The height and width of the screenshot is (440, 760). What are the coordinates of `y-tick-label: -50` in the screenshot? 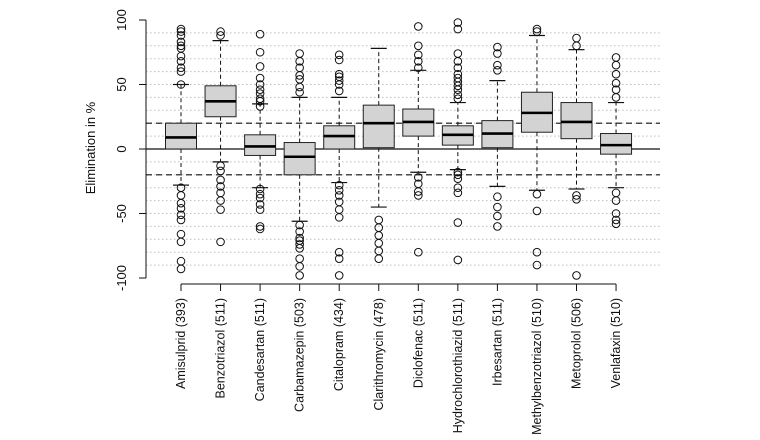 It's located at (121, 213).